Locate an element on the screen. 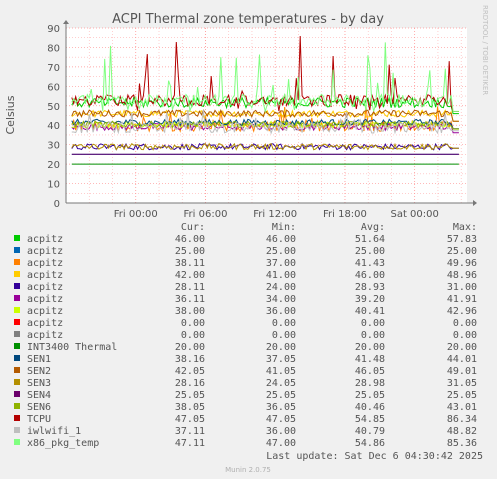  legend-column-header: Max: is located at coordinates (465, 227).